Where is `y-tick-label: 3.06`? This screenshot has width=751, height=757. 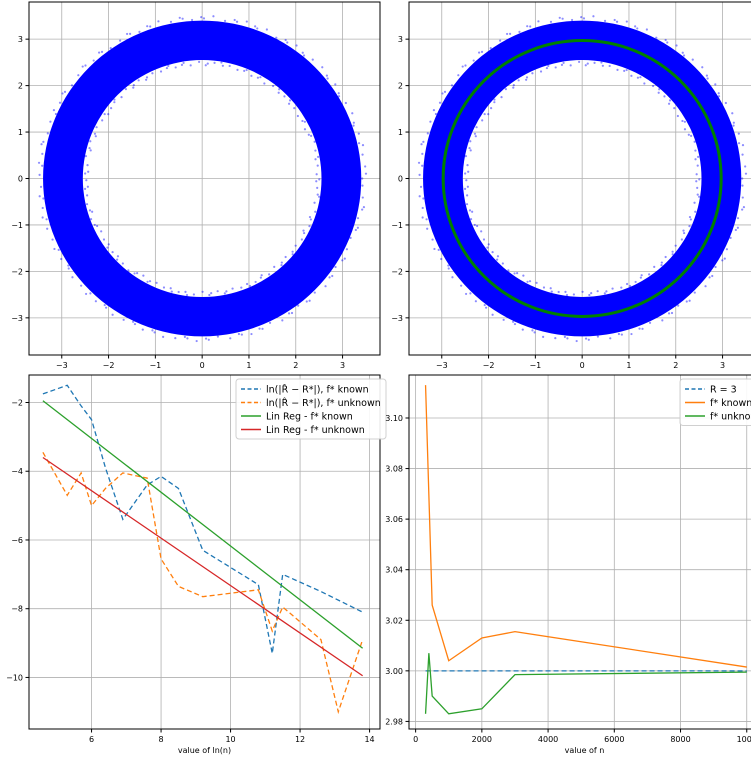 y-tick-label: 3.06 is located at coordinates (394, 519).